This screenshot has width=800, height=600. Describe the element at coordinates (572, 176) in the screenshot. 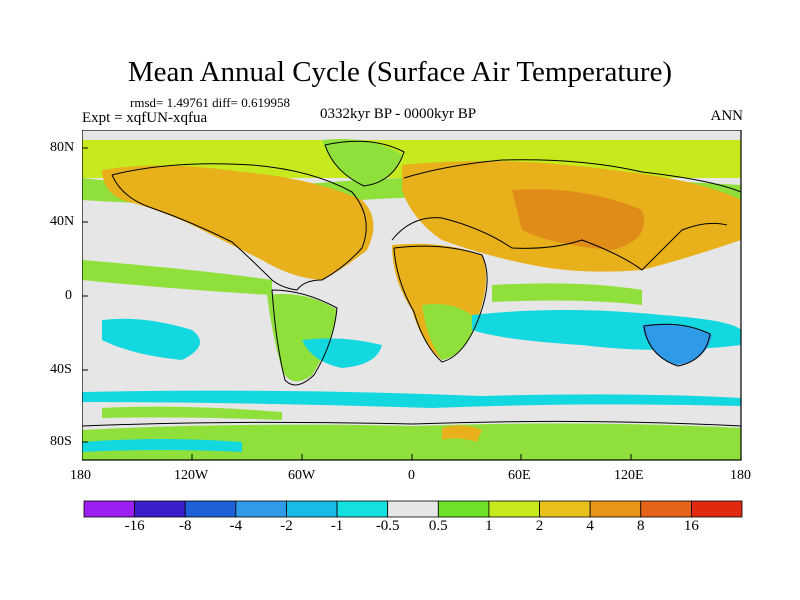

I see `coast-eurasia-north` at that location.